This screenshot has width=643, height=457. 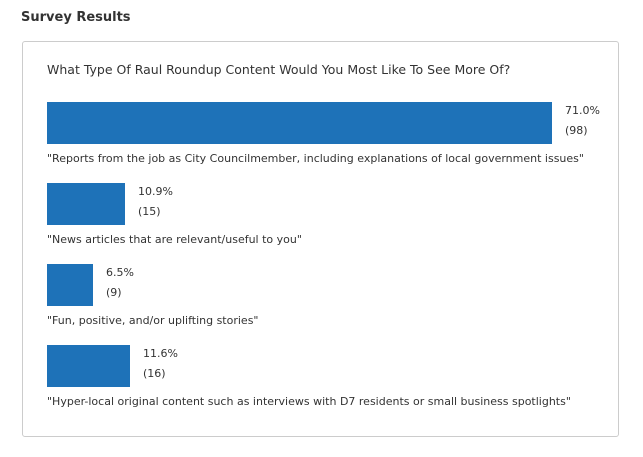 I want to click on section-title: Survey Results, so click(x=76, y=17).